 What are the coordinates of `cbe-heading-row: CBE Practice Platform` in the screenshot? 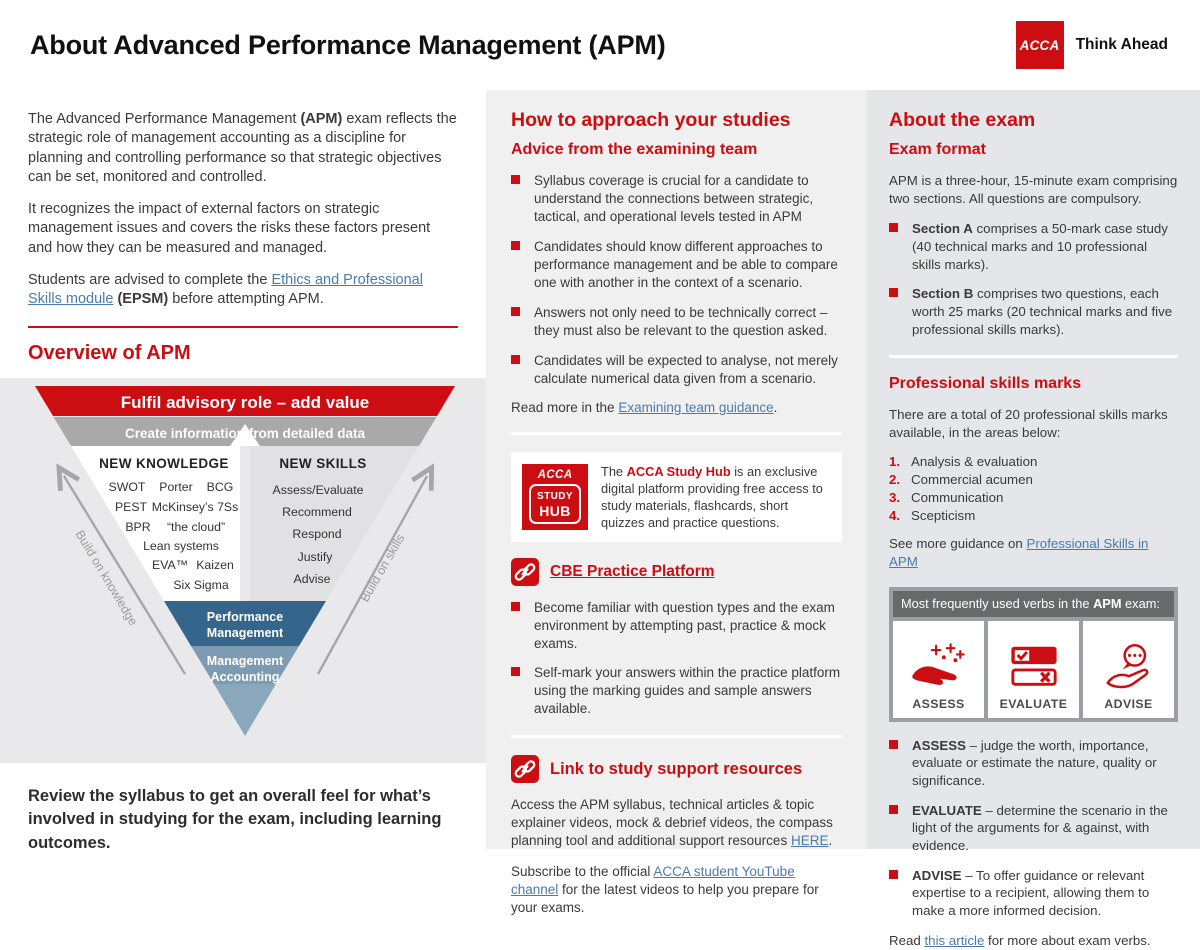 It's located at (676, 571).